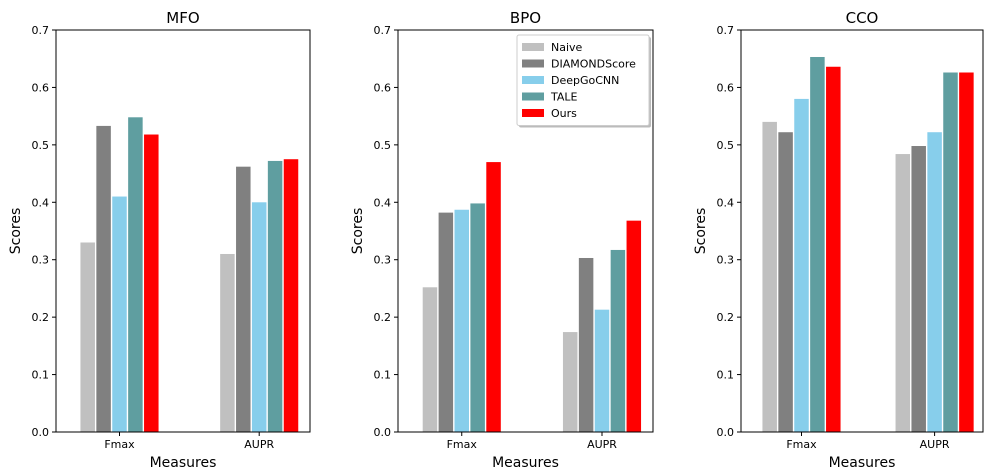  What do you see at coordinates (564, 97) in the screenshot?
I see `legend-label-tale: TALE` at bounding box center [564, 97].